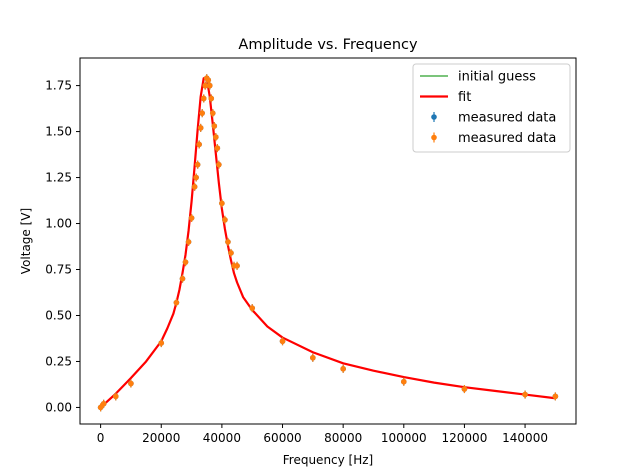 The image size is (640, 476). What do you see at coordinates (282, 438) in the screenshot?
I see `x-tick-label: 60000` at bounding box center [282, 438].